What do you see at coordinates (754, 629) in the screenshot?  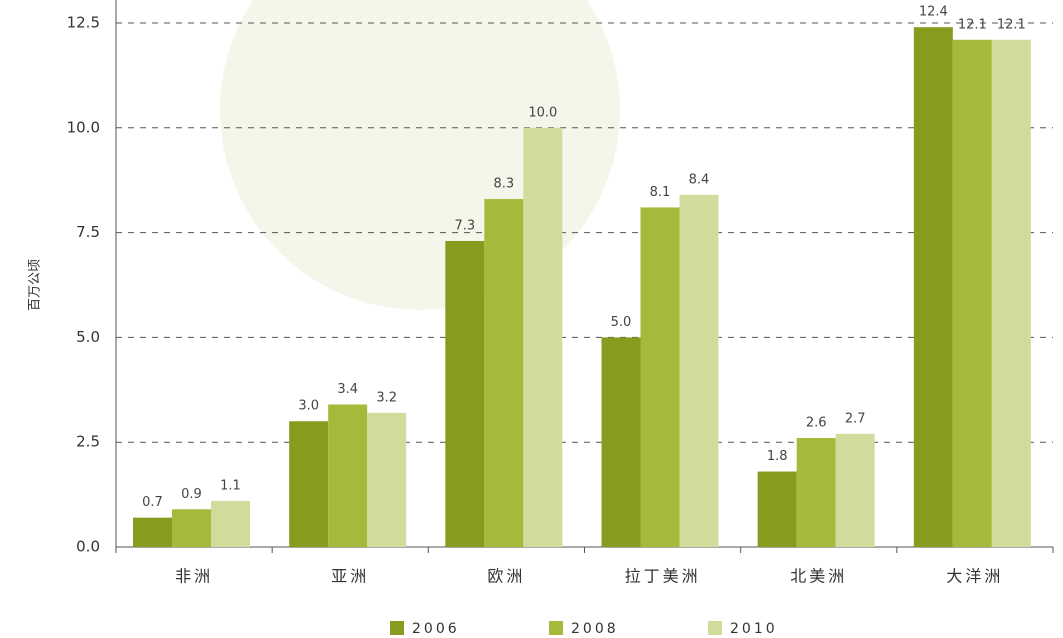 I see `legend-label: 2010` at bounding box center [754, 629].